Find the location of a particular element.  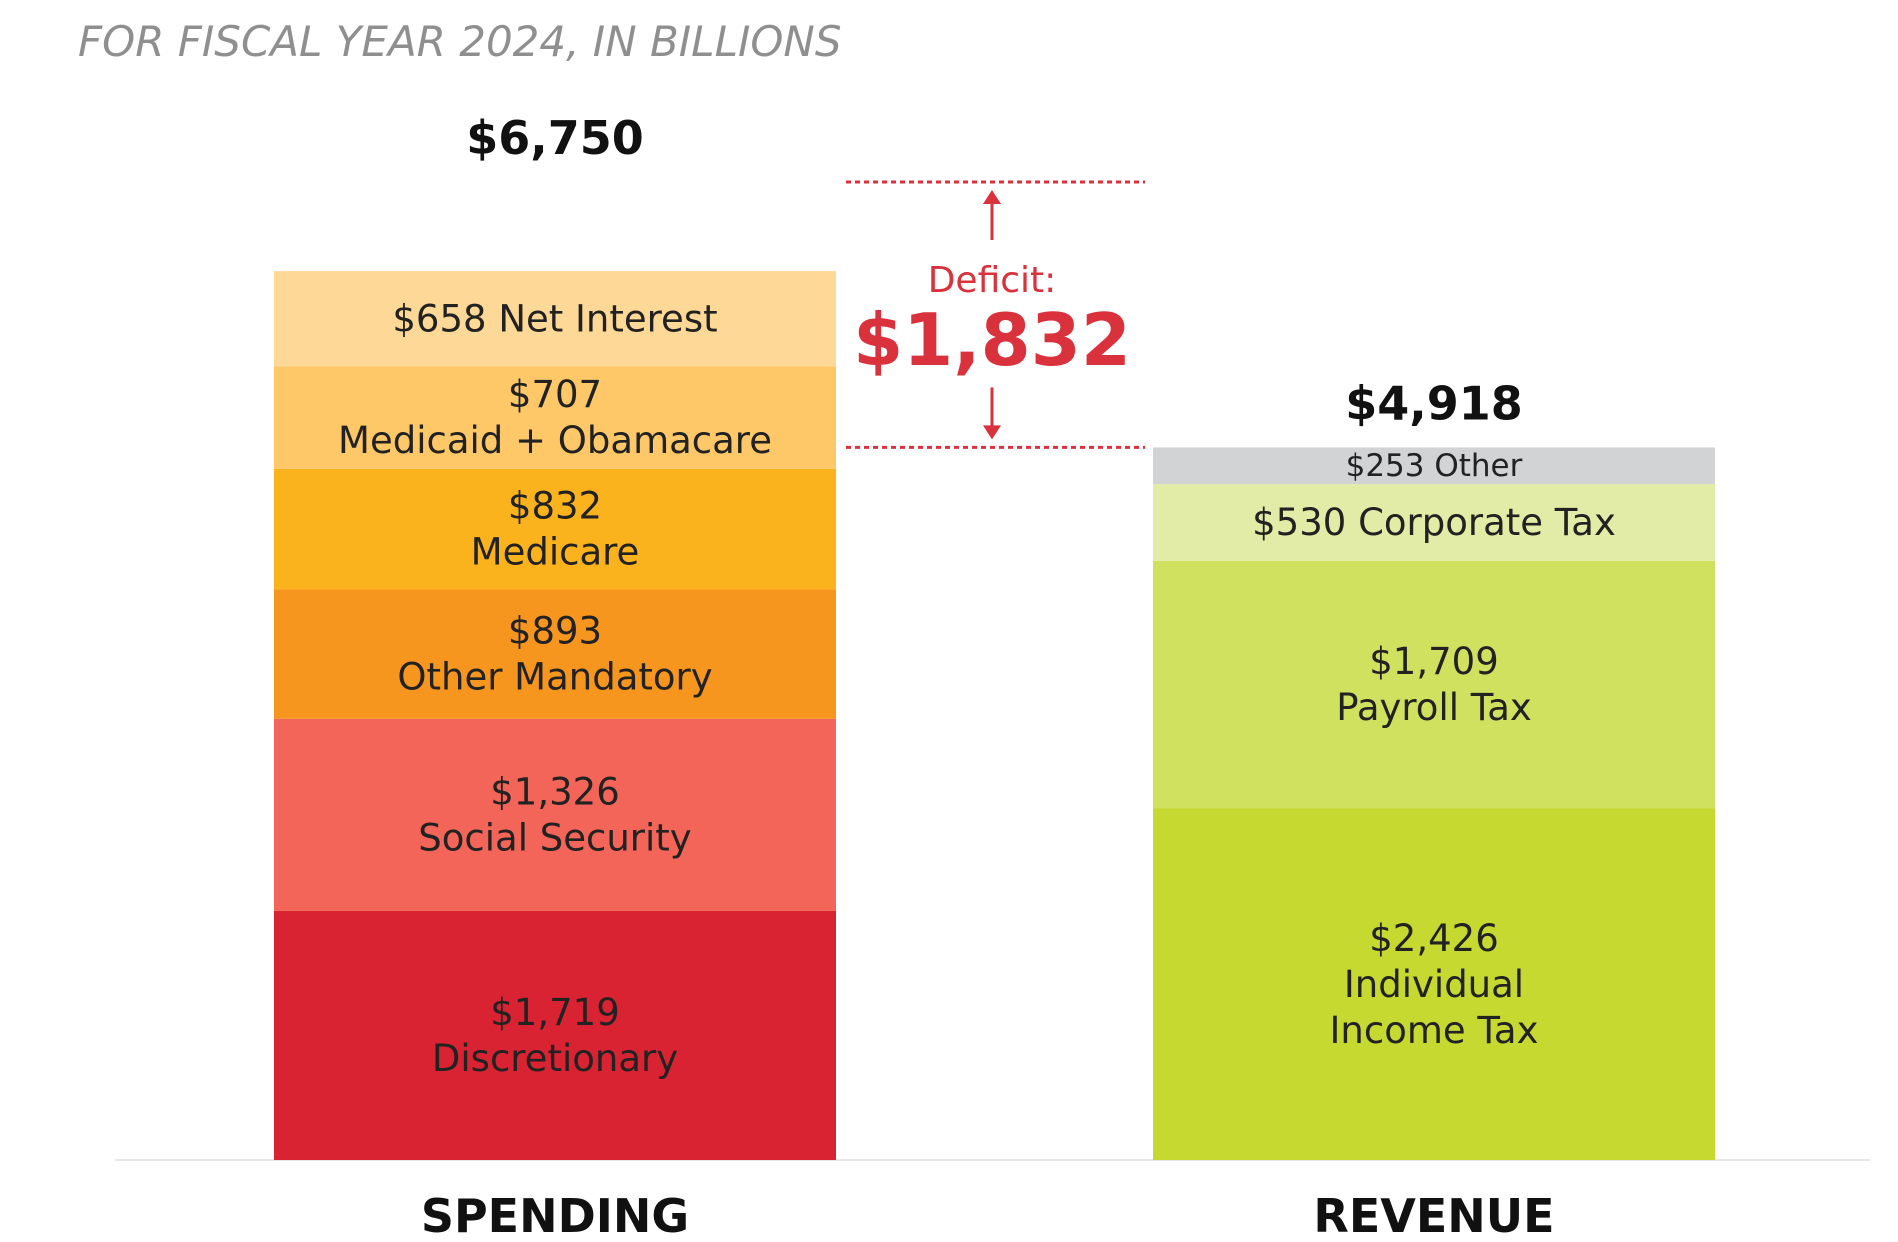

spending-segment-discretionary is located at coordinates (555, 1035).